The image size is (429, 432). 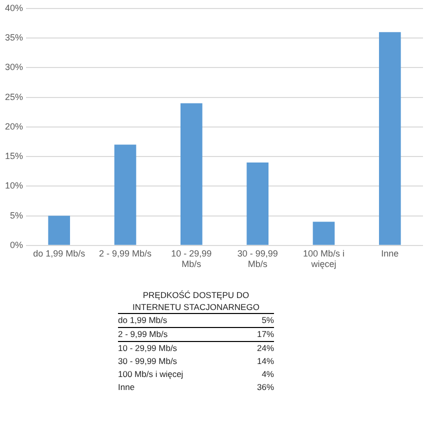 I want to click on y-tick-label: 35%, so click(x=14, y=37).